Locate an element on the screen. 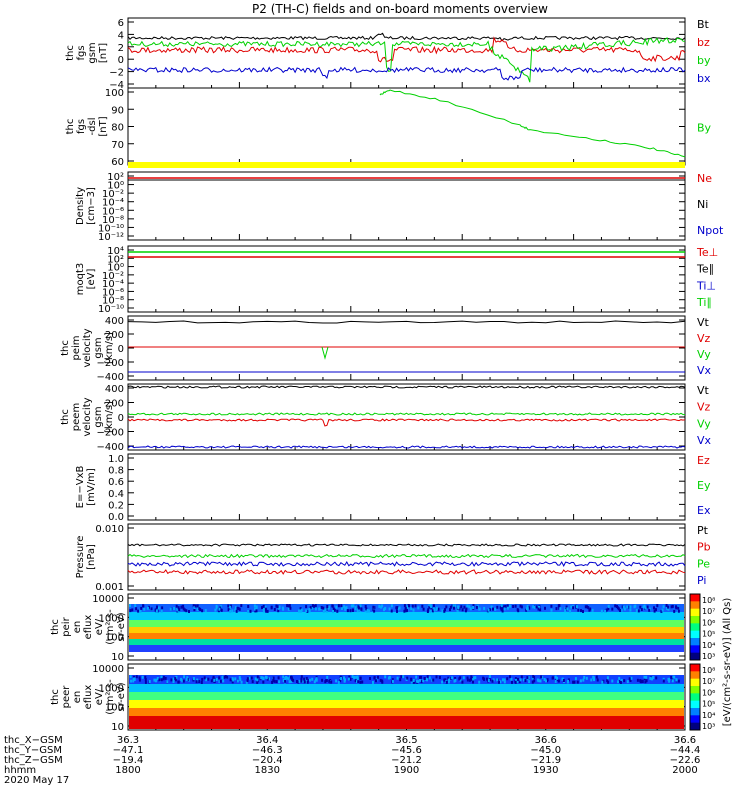 The width and height of the screenshot is (750, 800). trace-By-dsl is located at coordinates (532, 123).